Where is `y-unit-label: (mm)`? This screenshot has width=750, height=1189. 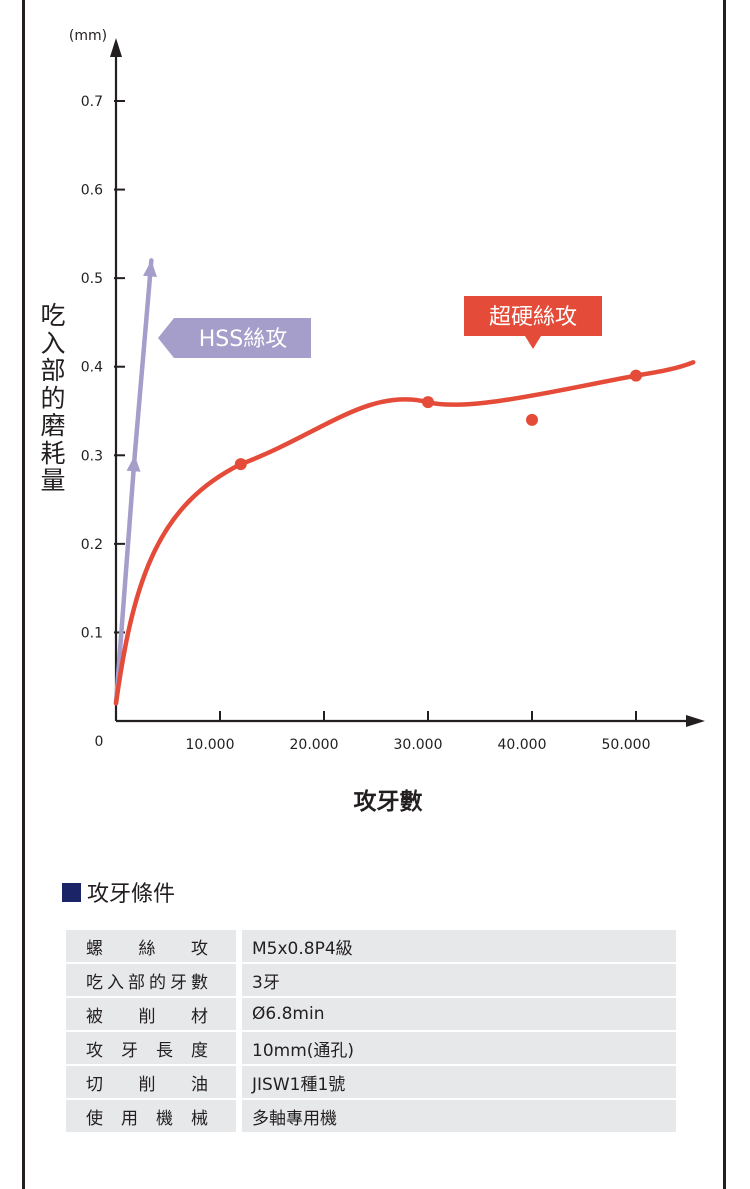 y-unit-label: (mm) is located at coordinates (88, 36).